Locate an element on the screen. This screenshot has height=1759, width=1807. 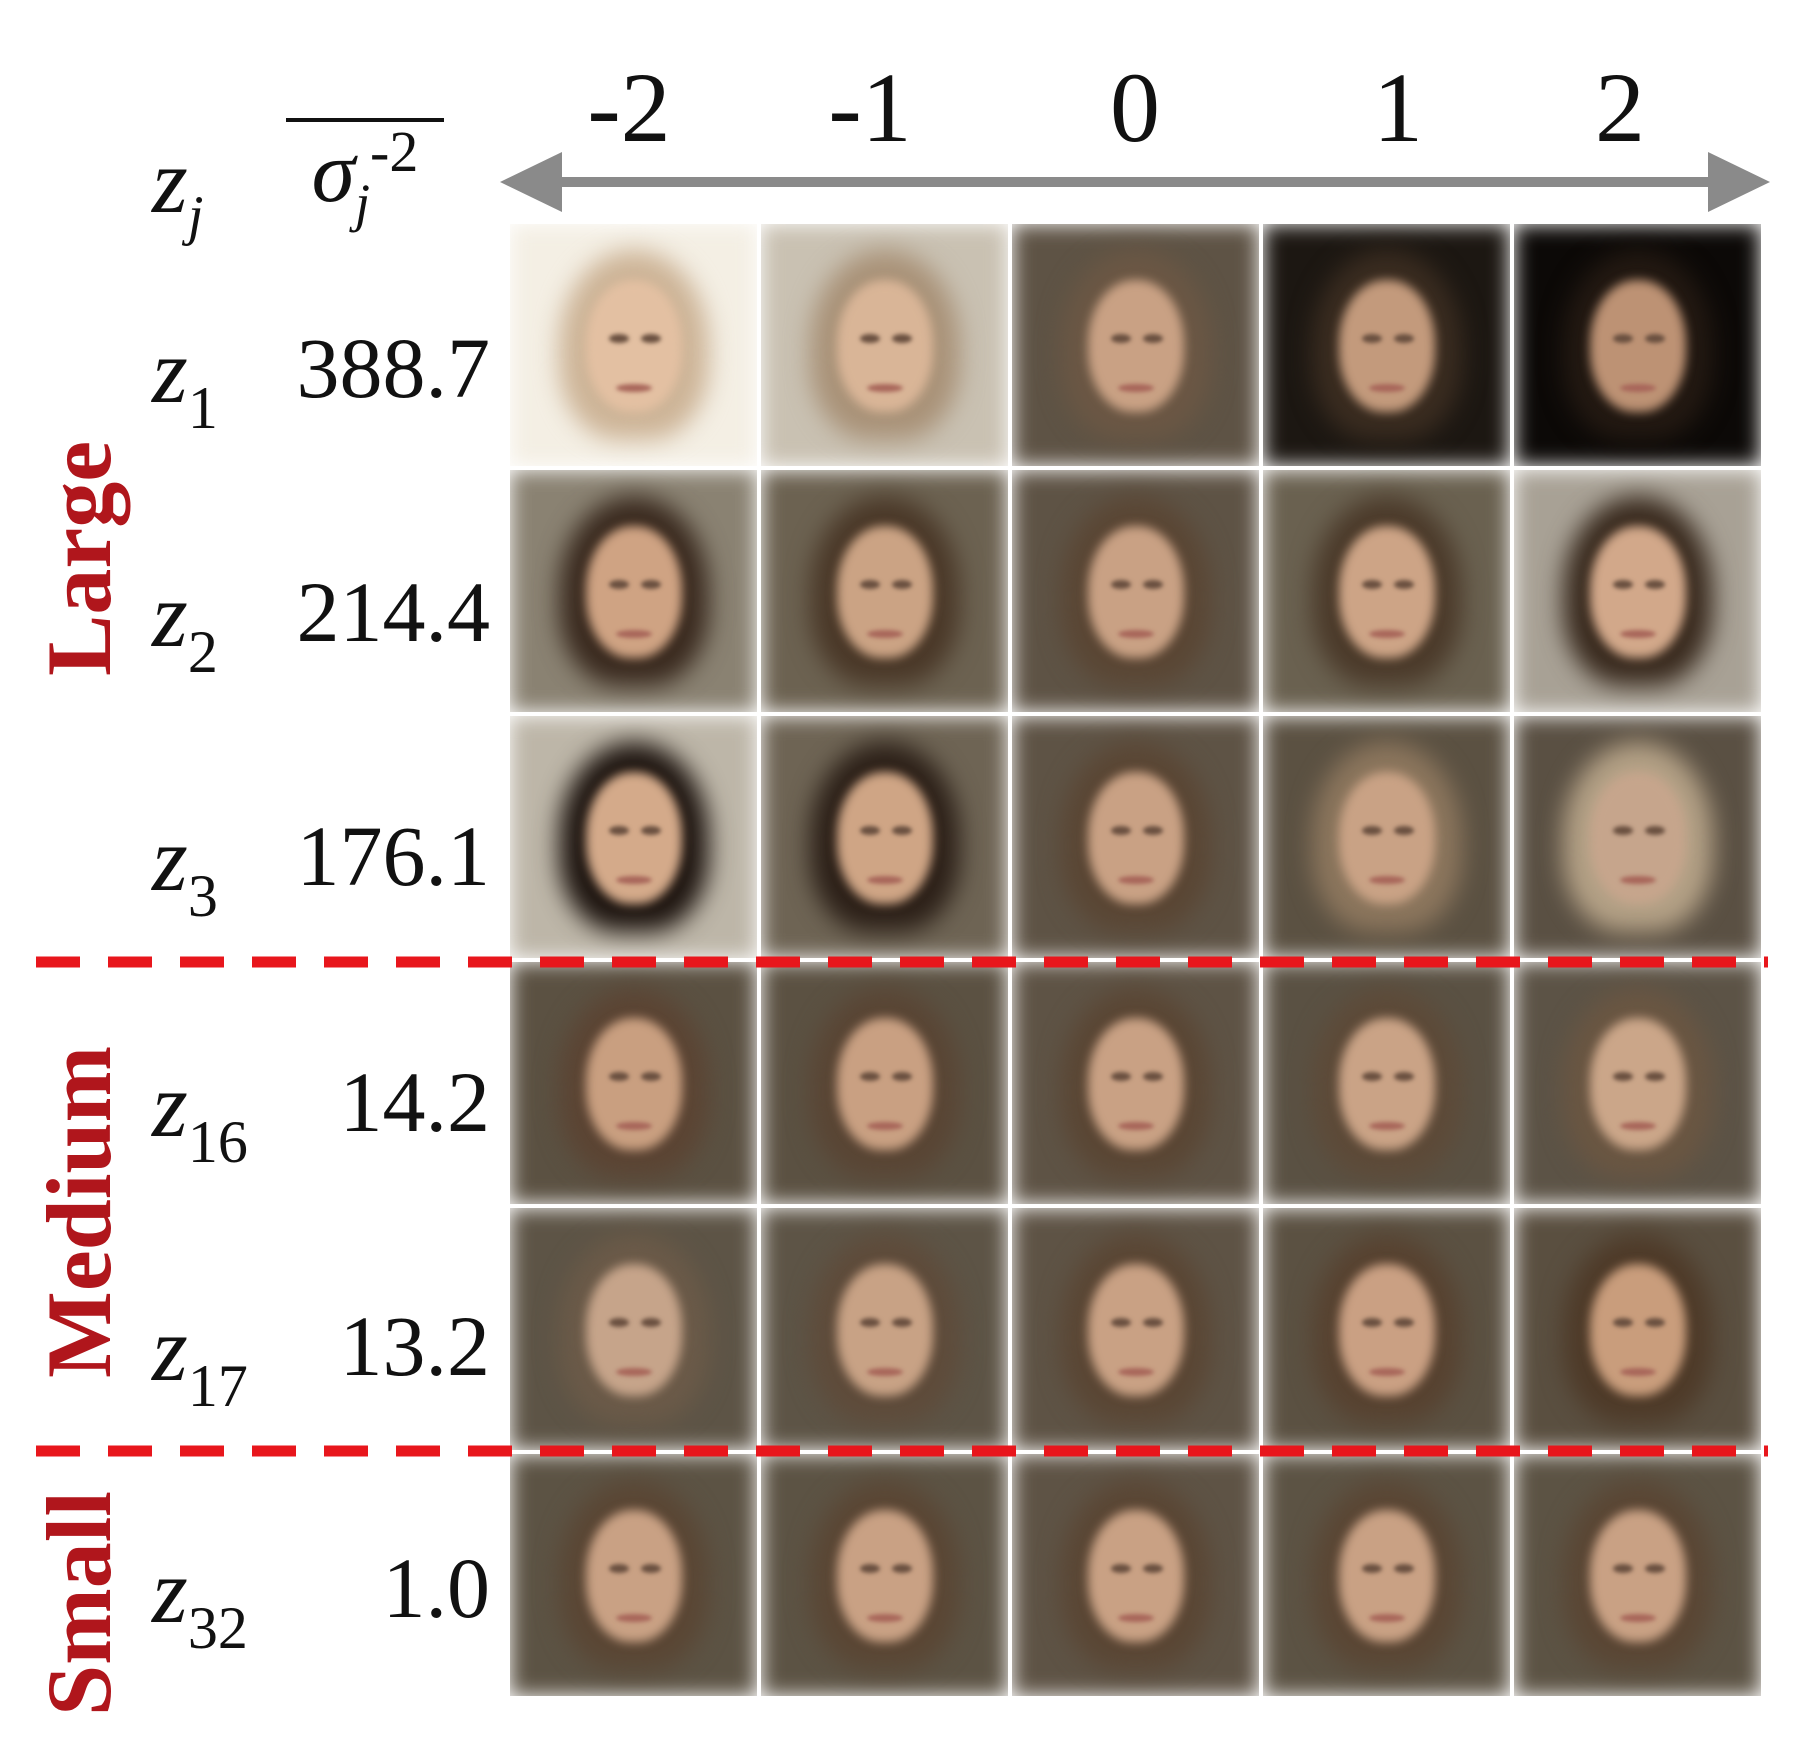
row-value: 388.7 is located at coordinates (393, 368).